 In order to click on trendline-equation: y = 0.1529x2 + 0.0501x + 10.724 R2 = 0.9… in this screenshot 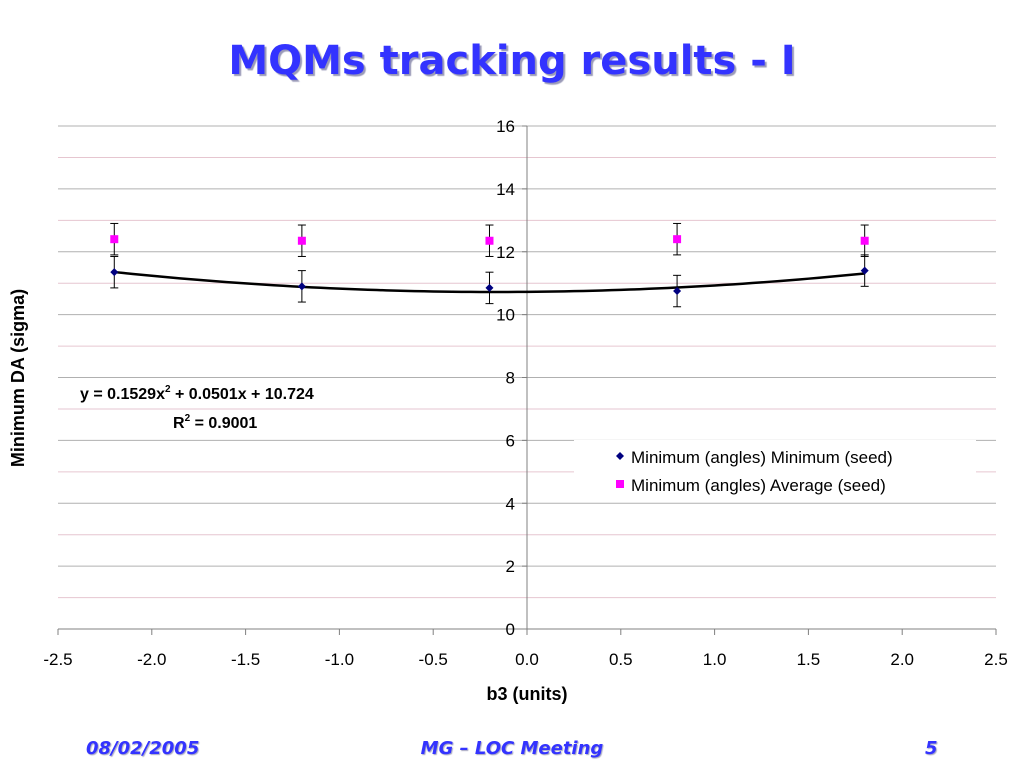, I will do `click(197, 408)`.